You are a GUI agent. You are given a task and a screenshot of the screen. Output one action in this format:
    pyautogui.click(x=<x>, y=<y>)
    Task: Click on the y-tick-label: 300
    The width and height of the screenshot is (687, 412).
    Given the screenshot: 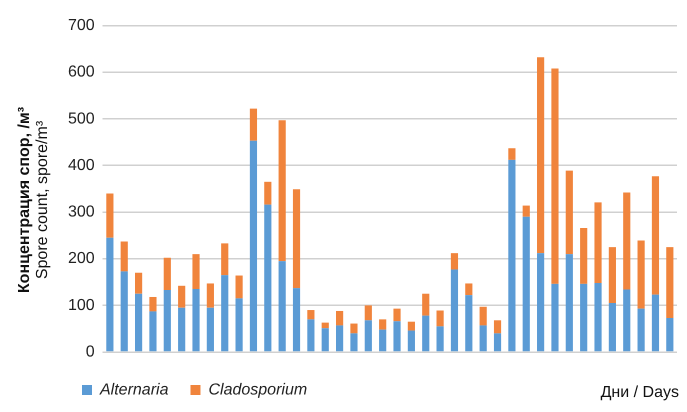 What is the action you would take?
    pyautogui.click(x=81, y=212)
    